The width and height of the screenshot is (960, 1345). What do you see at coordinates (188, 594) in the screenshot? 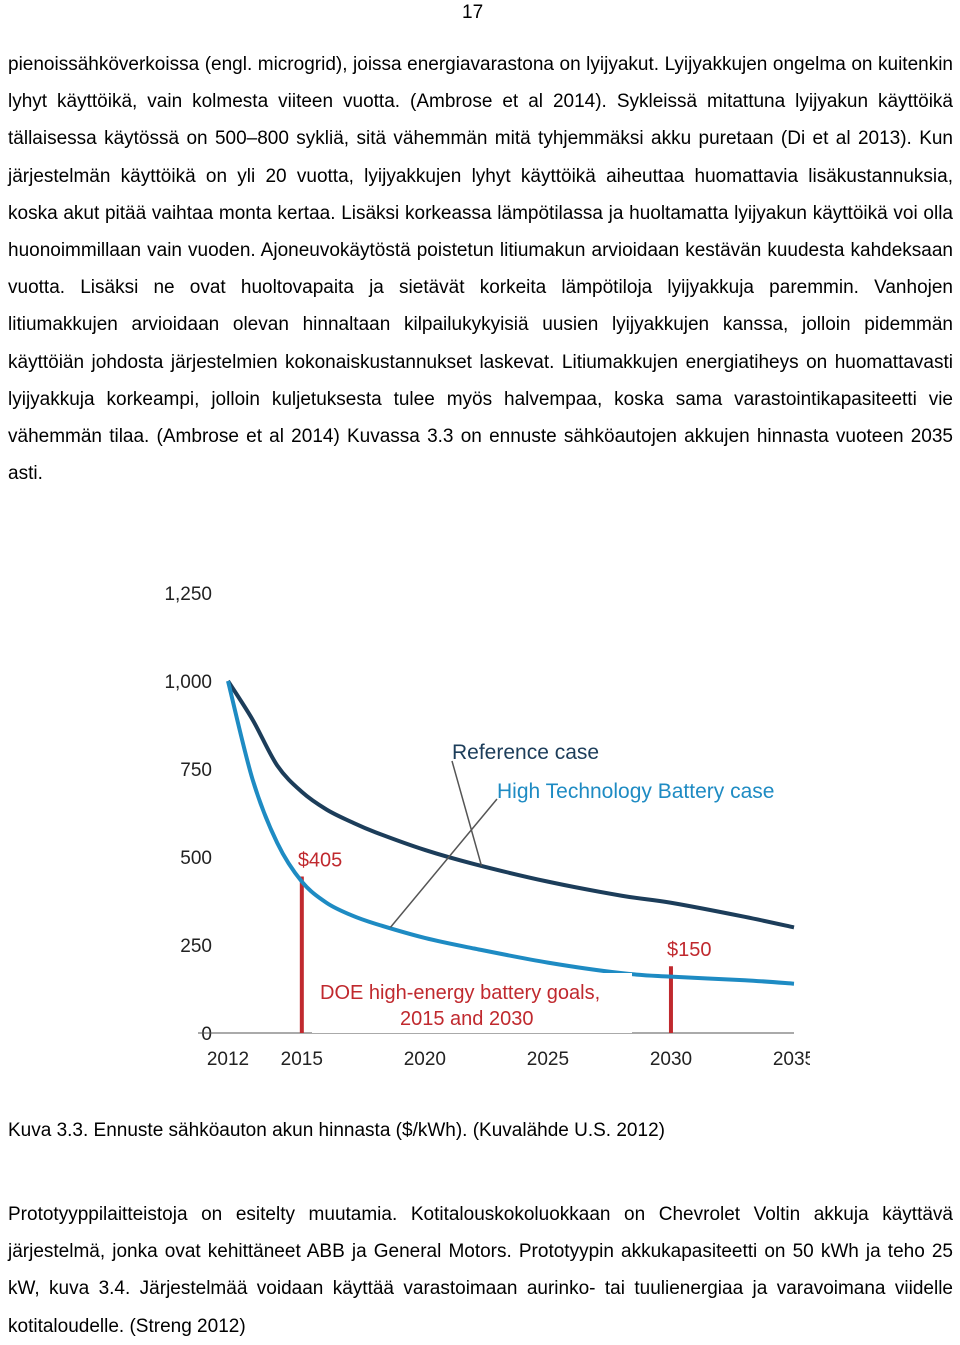
I see `y-tick-label: 1,250` at bounding box center [188, 594].